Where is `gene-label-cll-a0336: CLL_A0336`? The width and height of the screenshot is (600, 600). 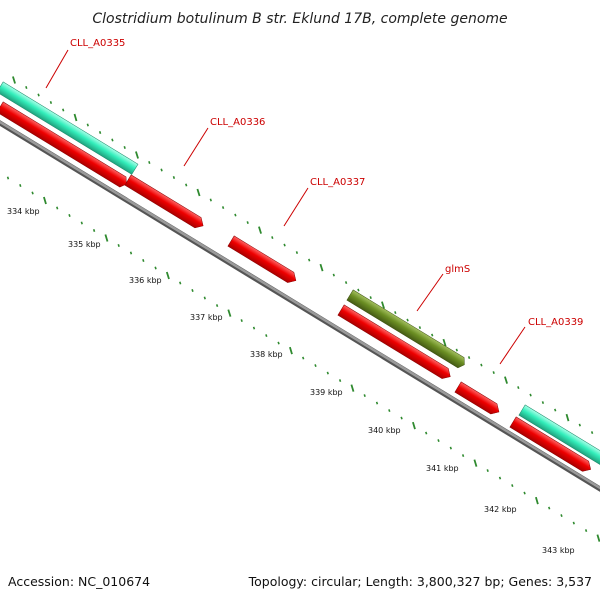
gene-label-cll-a0336: CLL_A0336 is located at coordinates (237, 122).